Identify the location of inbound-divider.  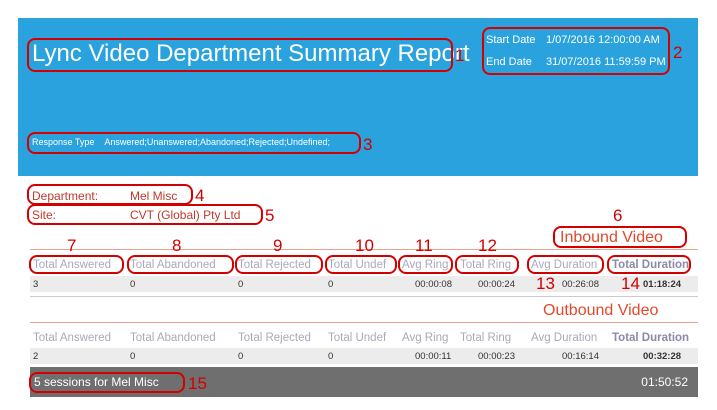
(364, 249).